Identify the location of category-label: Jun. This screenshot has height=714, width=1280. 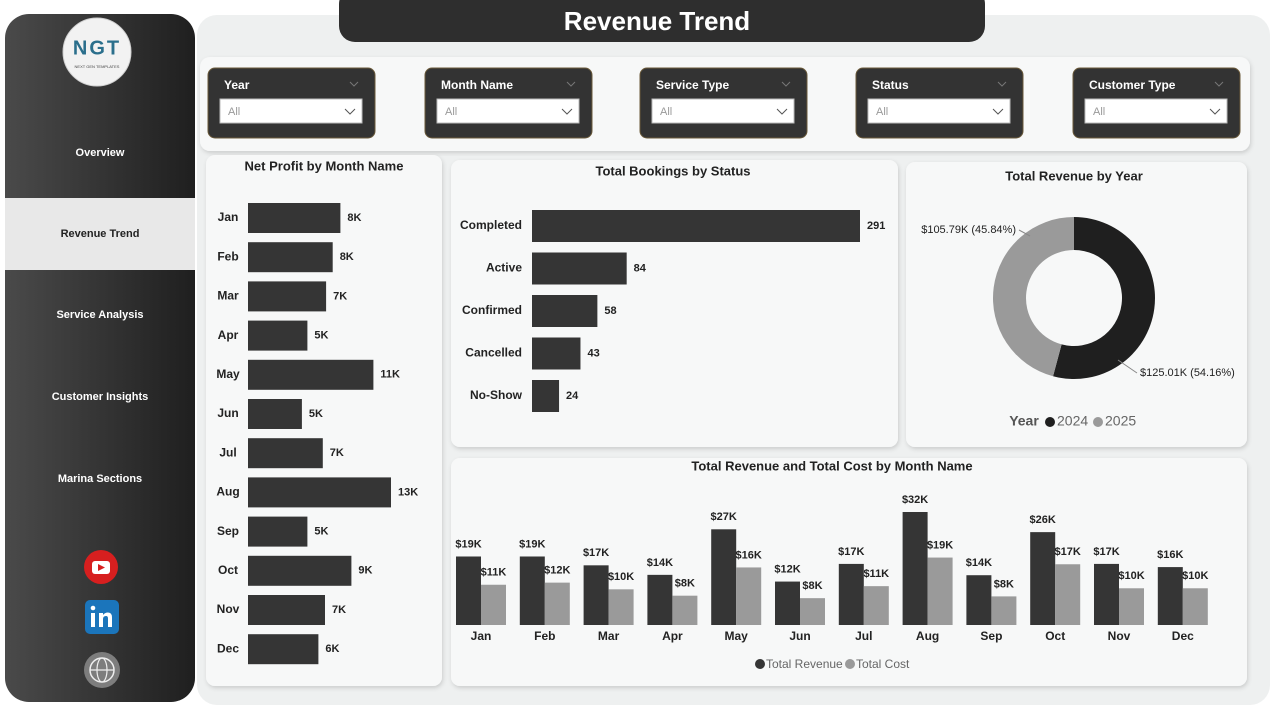
(227, 413).